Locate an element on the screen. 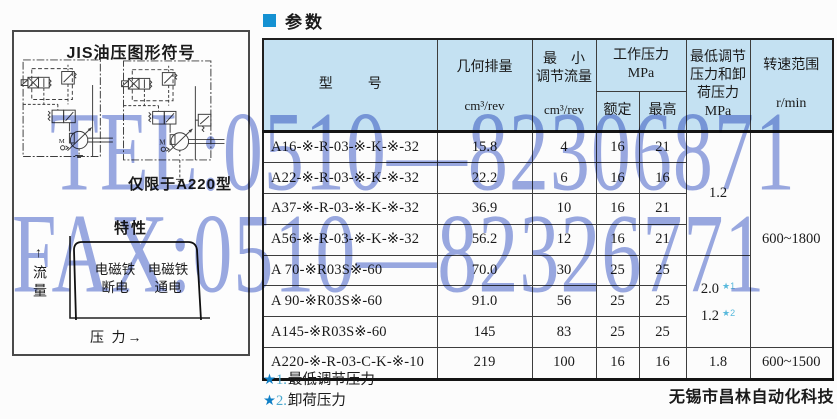 The height and width of the screenshot is (419, 837). footnote-mark: ★1 is located at coordinates (729, 286).